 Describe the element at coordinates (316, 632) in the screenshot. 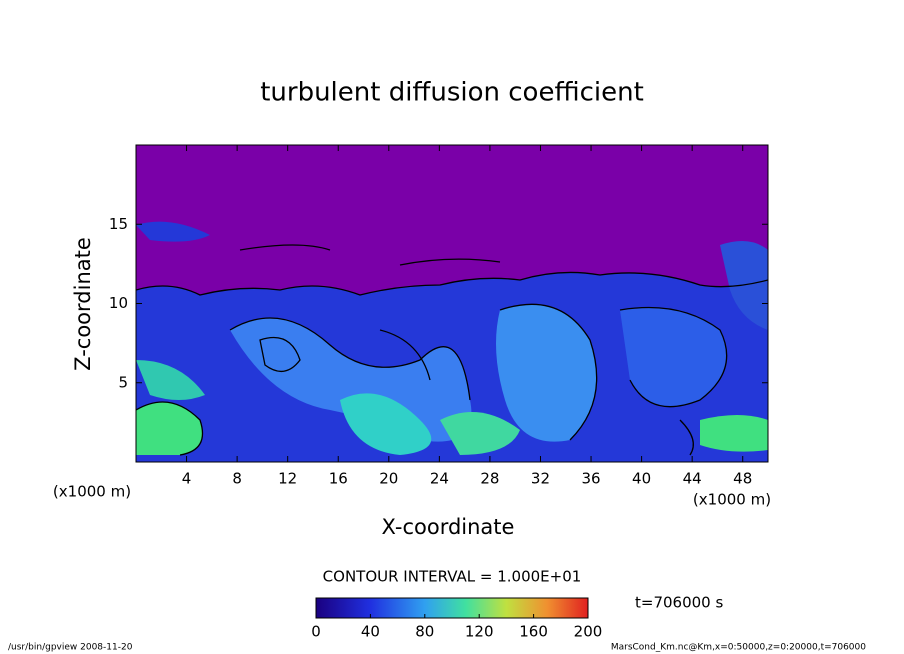

I see `colorbar-tick-label: 0` at that location.